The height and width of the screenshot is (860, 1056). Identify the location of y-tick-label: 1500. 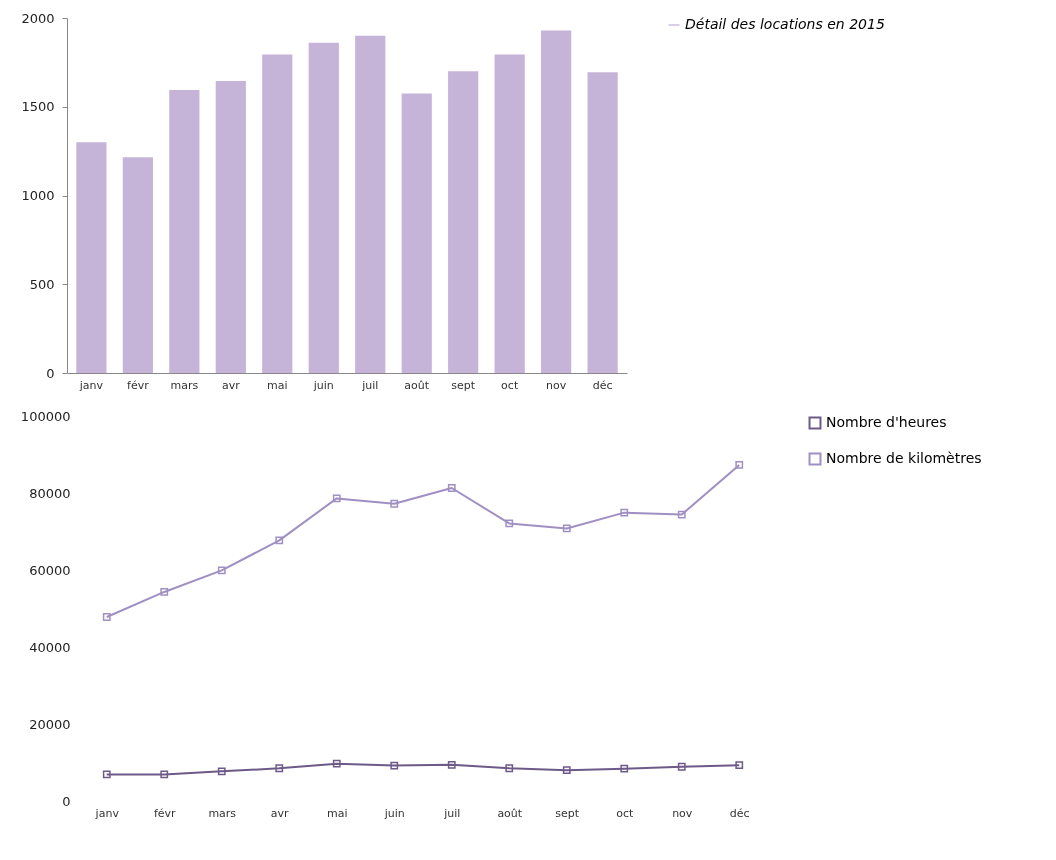
(38, 107).